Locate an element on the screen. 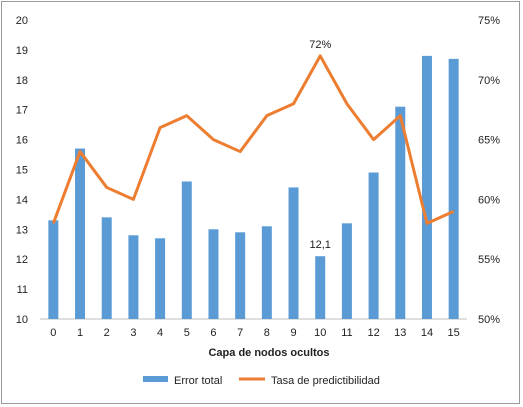 Image resolution: width=523 pixels, height=407 pixels. x-tick-label: 4 is located at coordinates (160, 333).